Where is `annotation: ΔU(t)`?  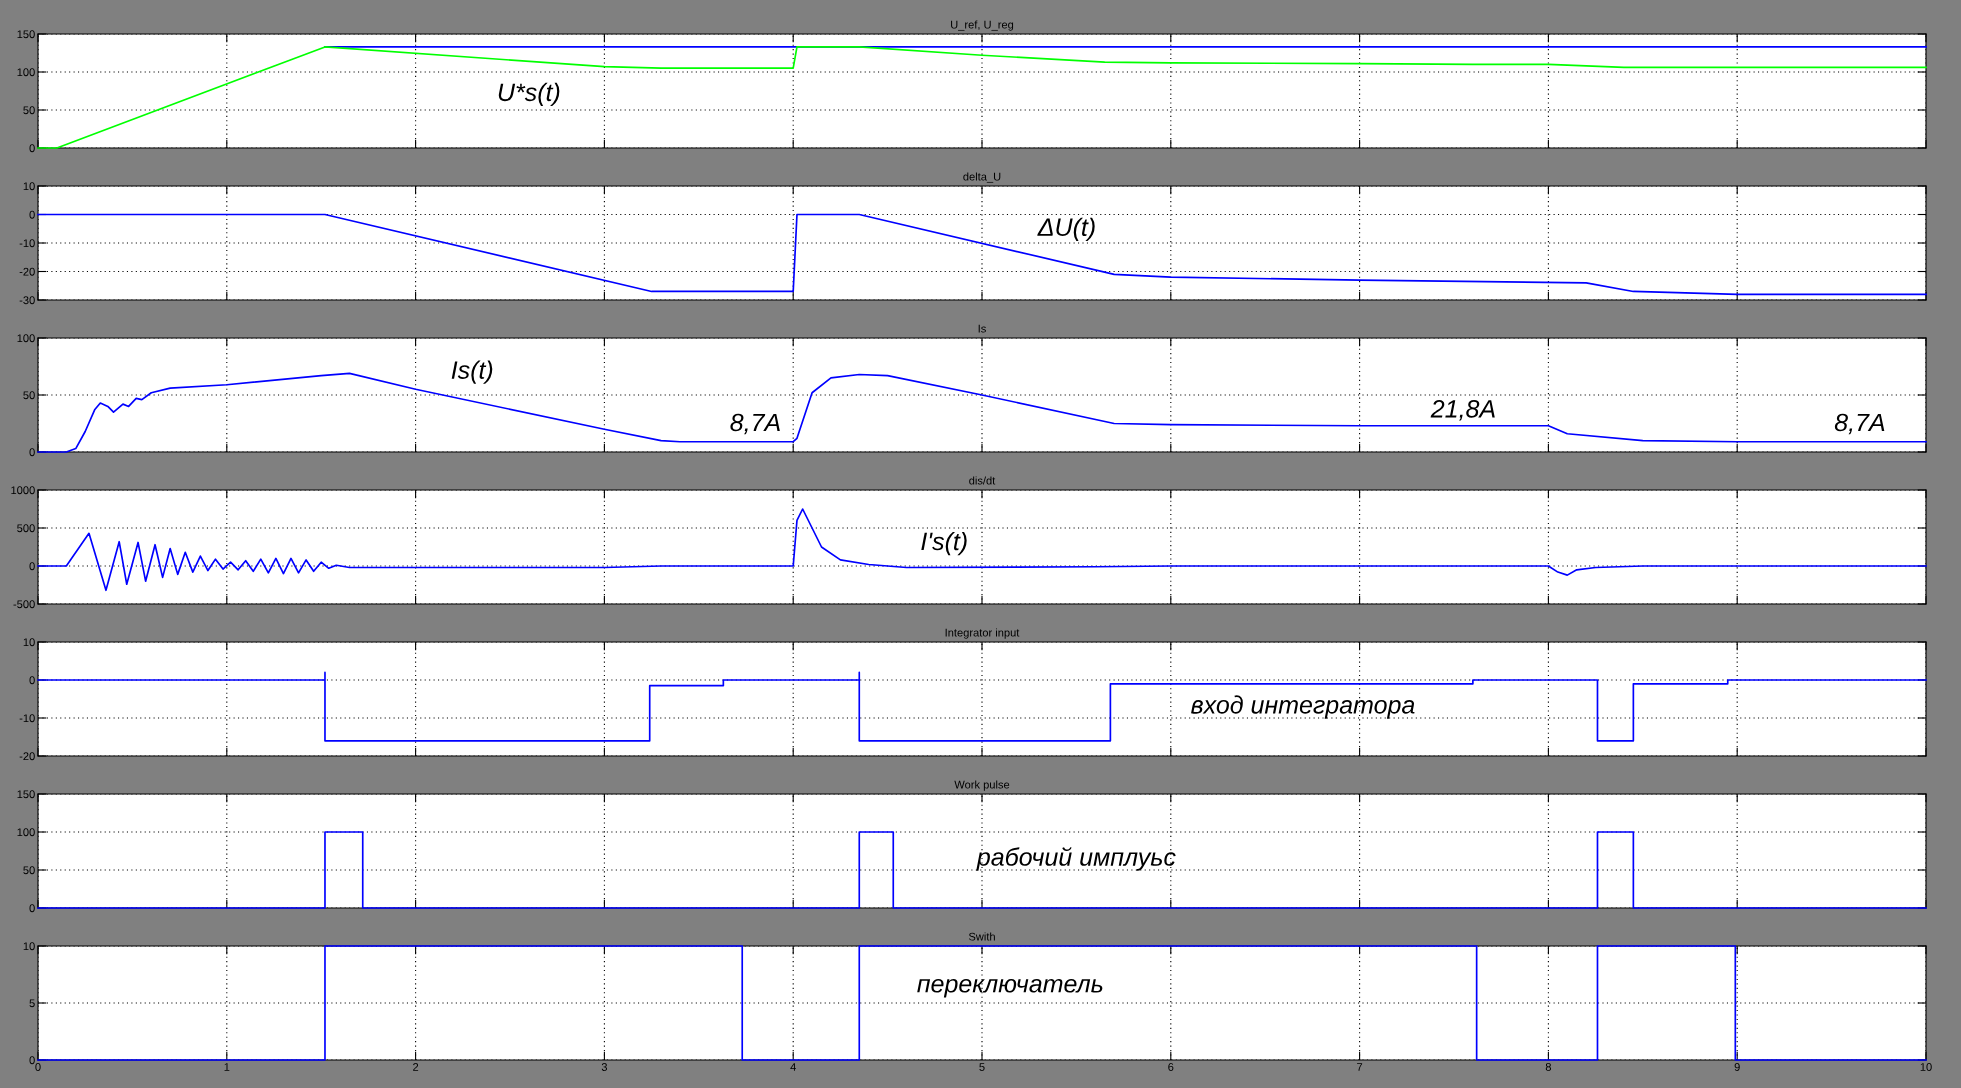
annotation: ΔU(t) is located at coordinates (1066, 229).